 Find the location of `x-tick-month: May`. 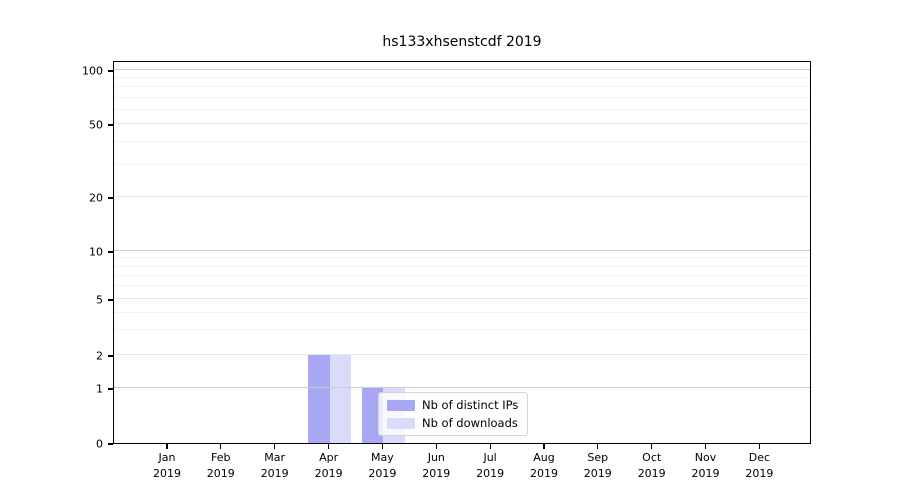

x-tick-month: May is located at coordinates (382, 457).